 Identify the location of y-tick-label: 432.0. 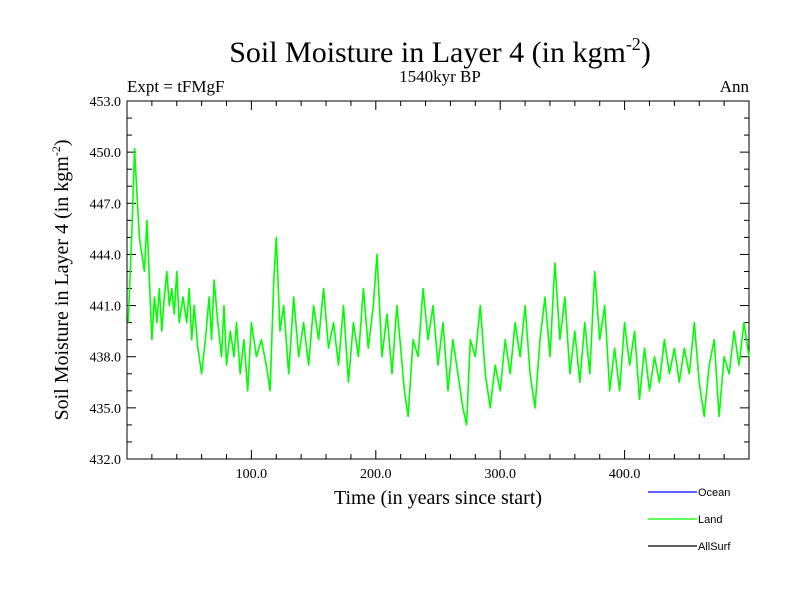
(106, 460).